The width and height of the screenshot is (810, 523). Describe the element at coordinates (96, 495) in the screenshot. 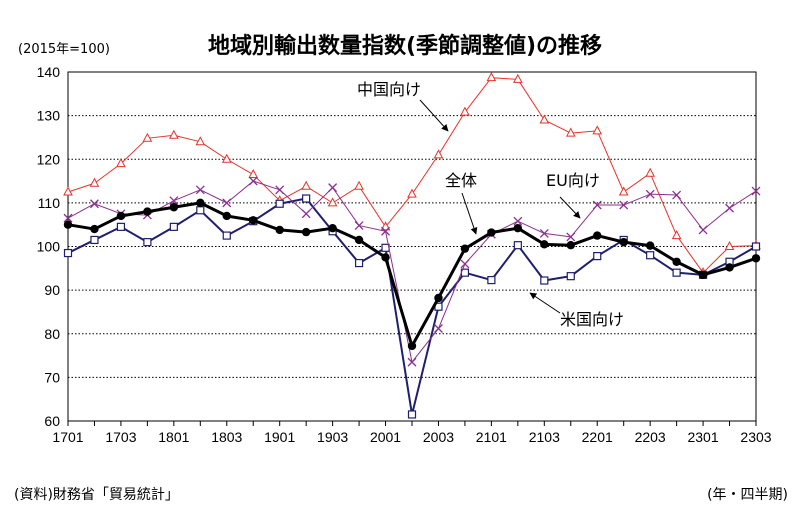

I see `source-note: (資料)財務省「貿易統計」` at that location.